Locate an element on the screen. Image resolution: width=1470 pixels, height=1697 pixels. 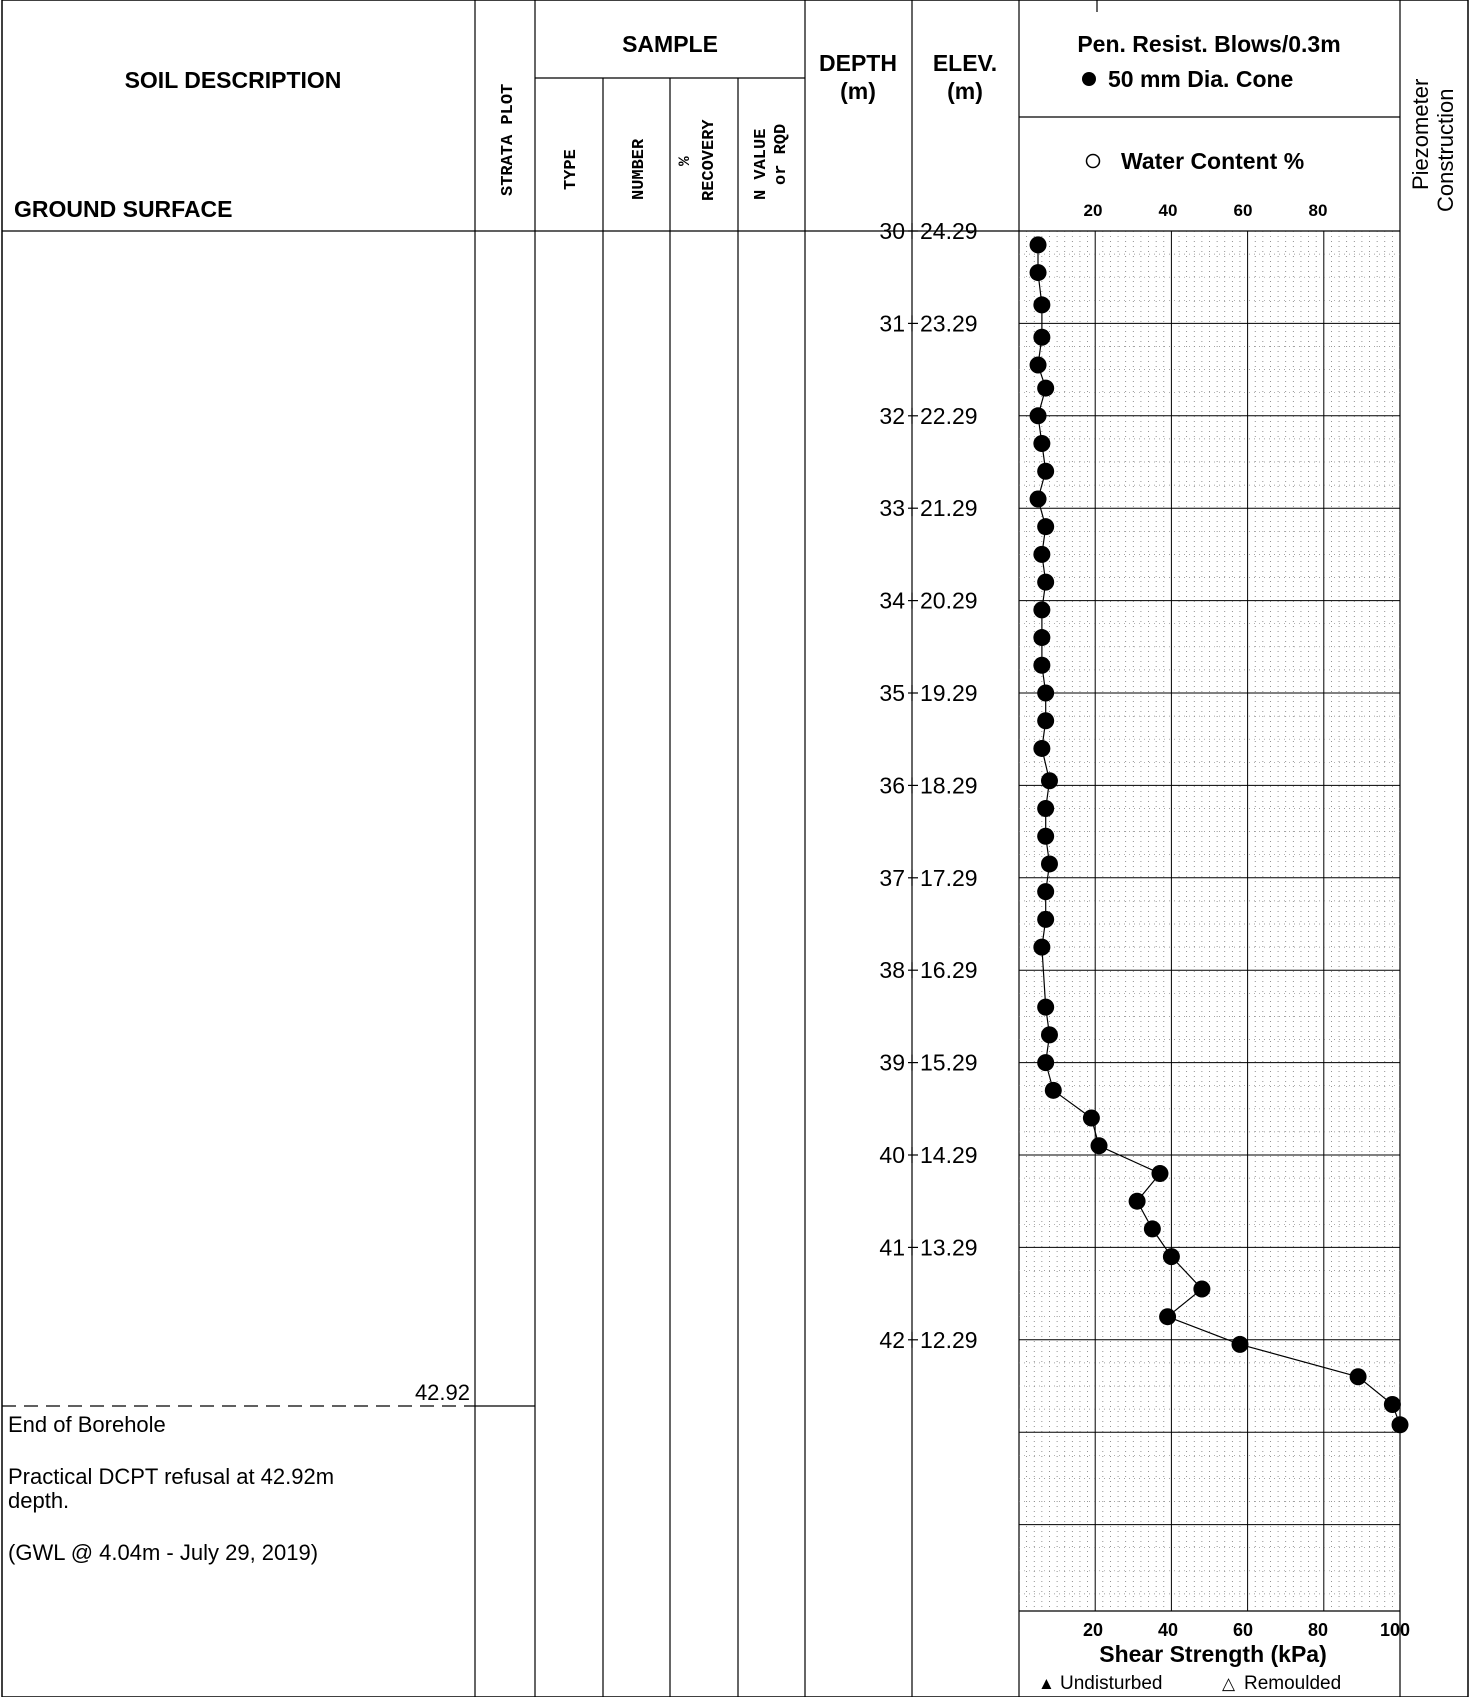
depth-tick-label: 37 is located at coordinates (892, 878).